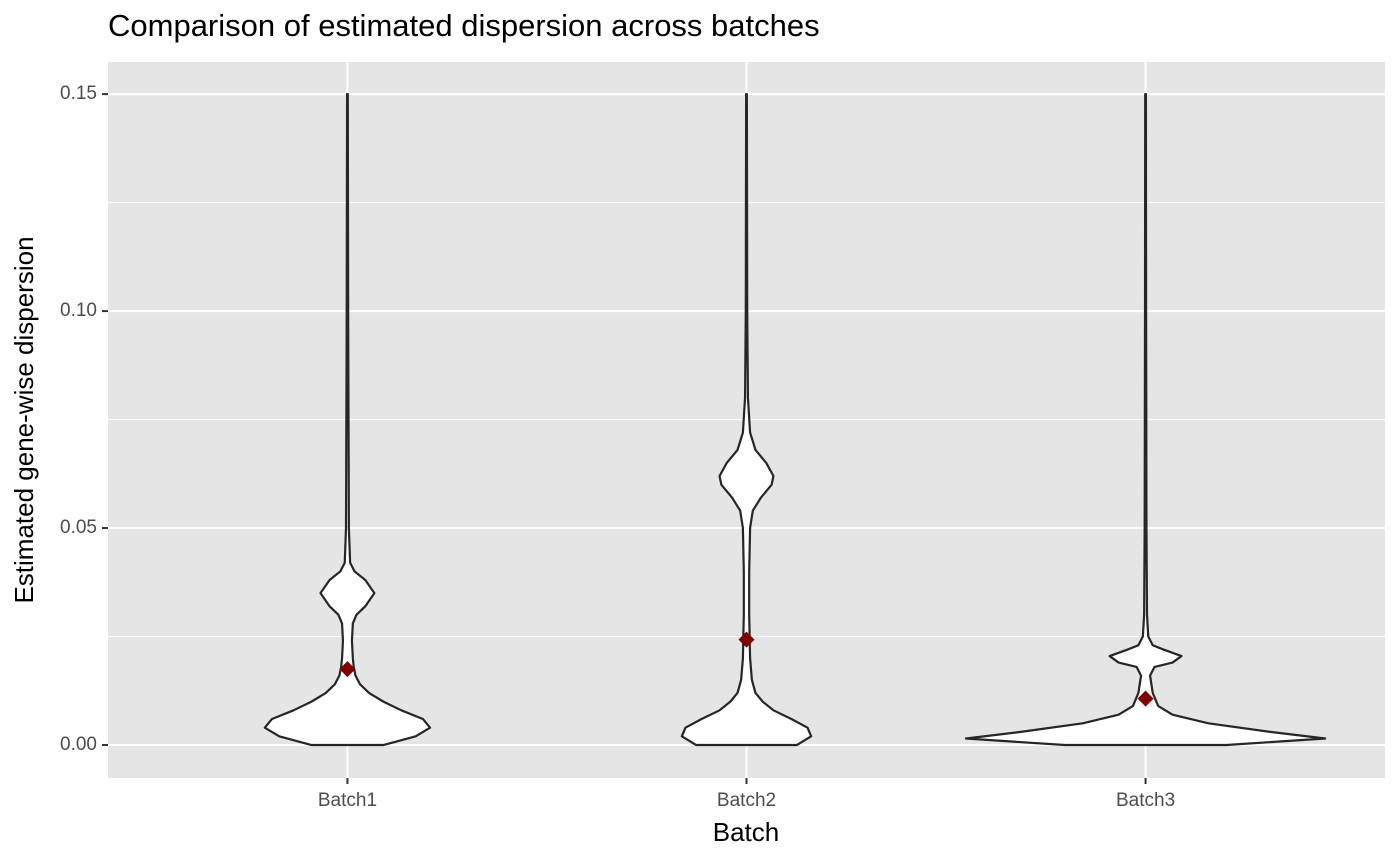 This screenshot has height=865, width=1400. Describe the element at coordinates (347, 800) in the screenshot. I see `x-tick-label: Batch1` at that location.